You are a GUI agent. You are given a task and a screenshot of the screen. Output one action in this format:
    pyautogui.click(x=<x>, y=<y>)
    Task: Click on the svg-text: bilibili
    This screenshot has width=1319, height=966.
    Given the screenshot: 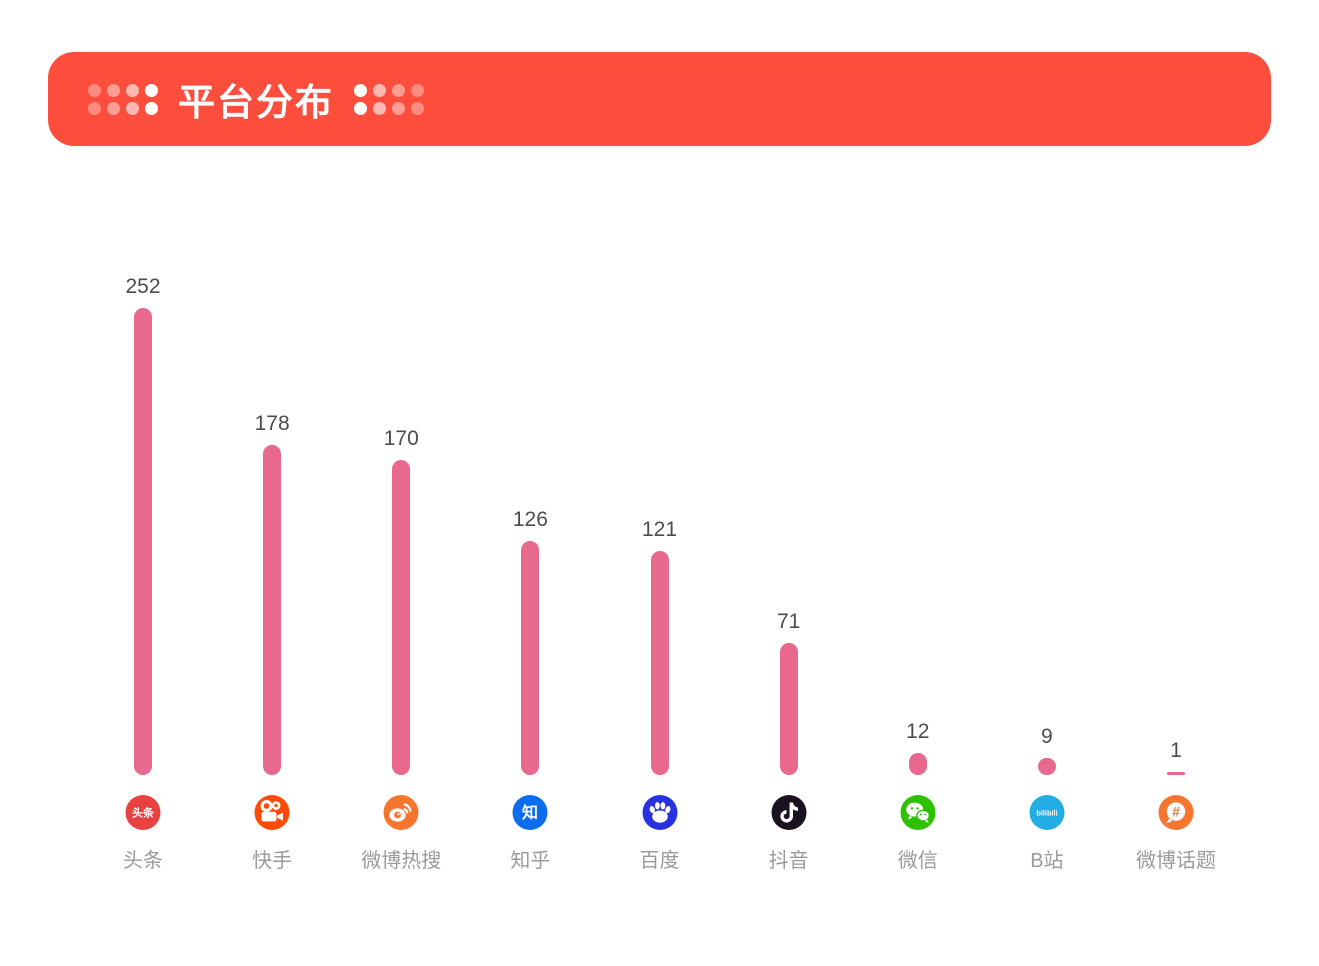 What is the action you would take?
    pyautogui.click(x=1046, y=812)
    